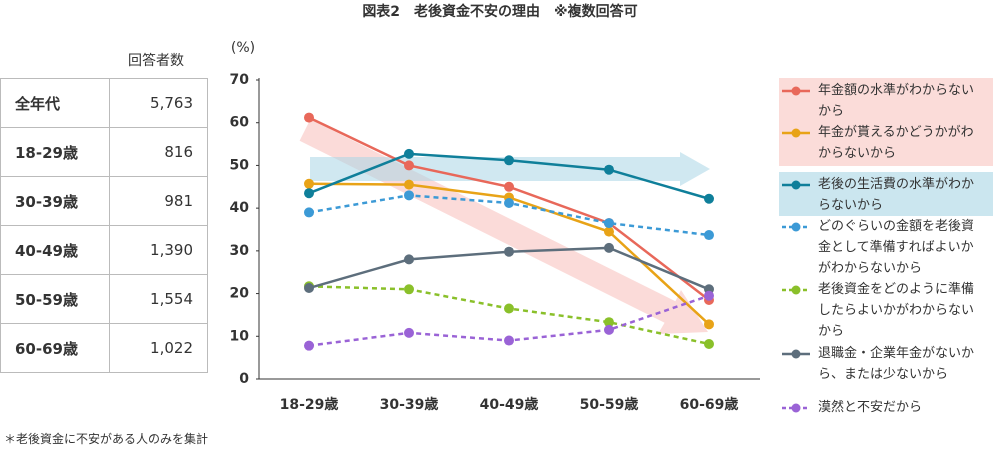 The height and width of the screenshot is (453, 1000). Describe the element at coordinates (896, 101) in the screenshot. I see `legend-label: 年金額の水準がわからないから` at that location.